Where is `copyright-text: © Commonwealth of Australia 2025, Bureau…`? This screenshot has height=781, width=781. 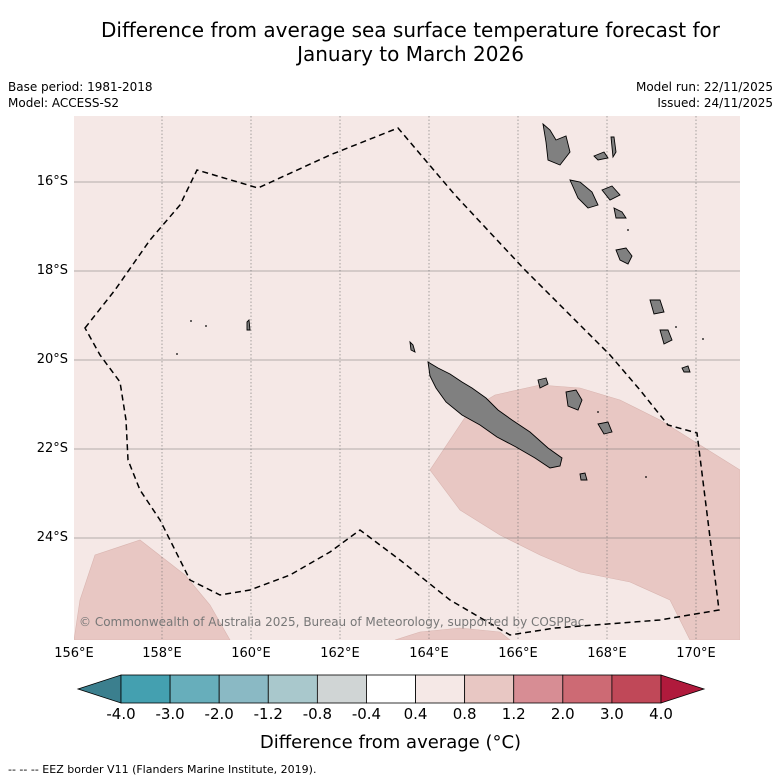 copyright-text: © Commonwealth of Australia 2025, Bureau… is located at coordinates (331, 622).